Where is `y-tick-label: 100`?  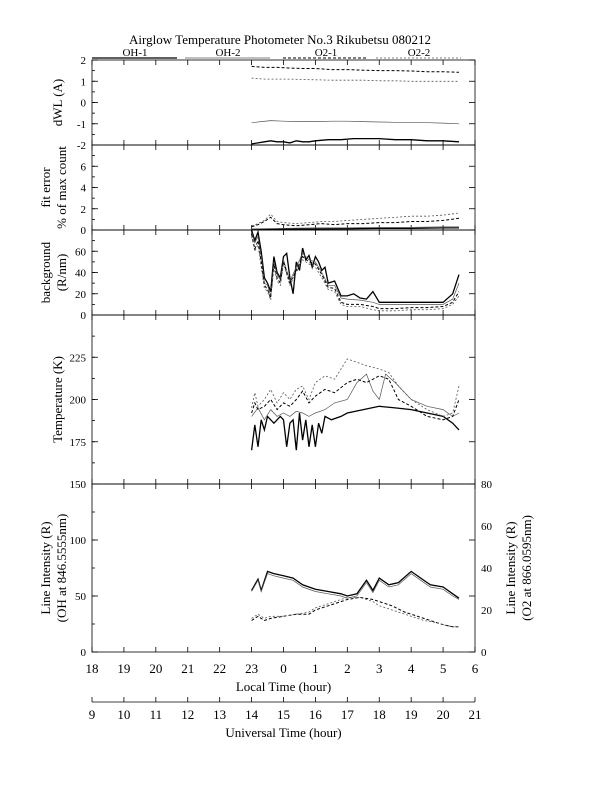
y-tick-label: 100 is located at coordinates (78, 541).